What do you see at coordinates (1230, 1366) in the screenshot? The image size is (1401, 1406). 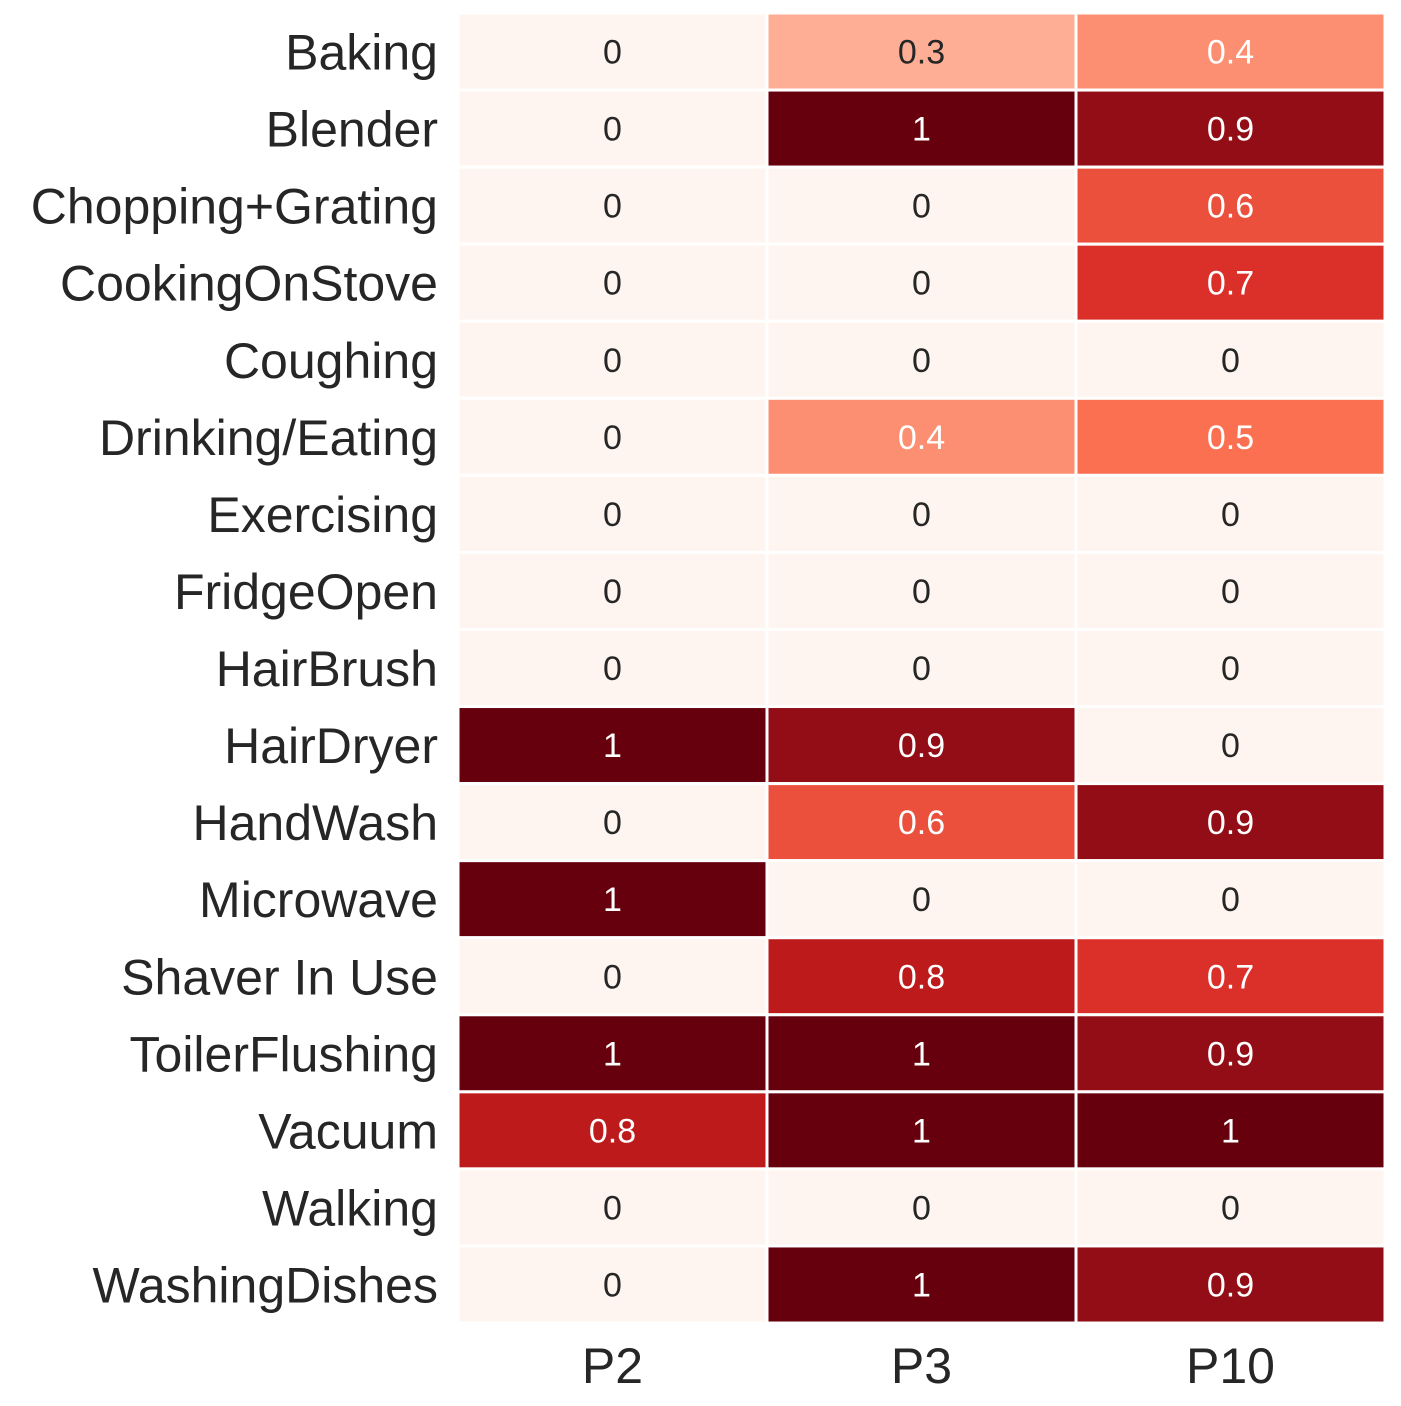 I see `column-tick-label: P10` at bounding box center [1230, 1366].